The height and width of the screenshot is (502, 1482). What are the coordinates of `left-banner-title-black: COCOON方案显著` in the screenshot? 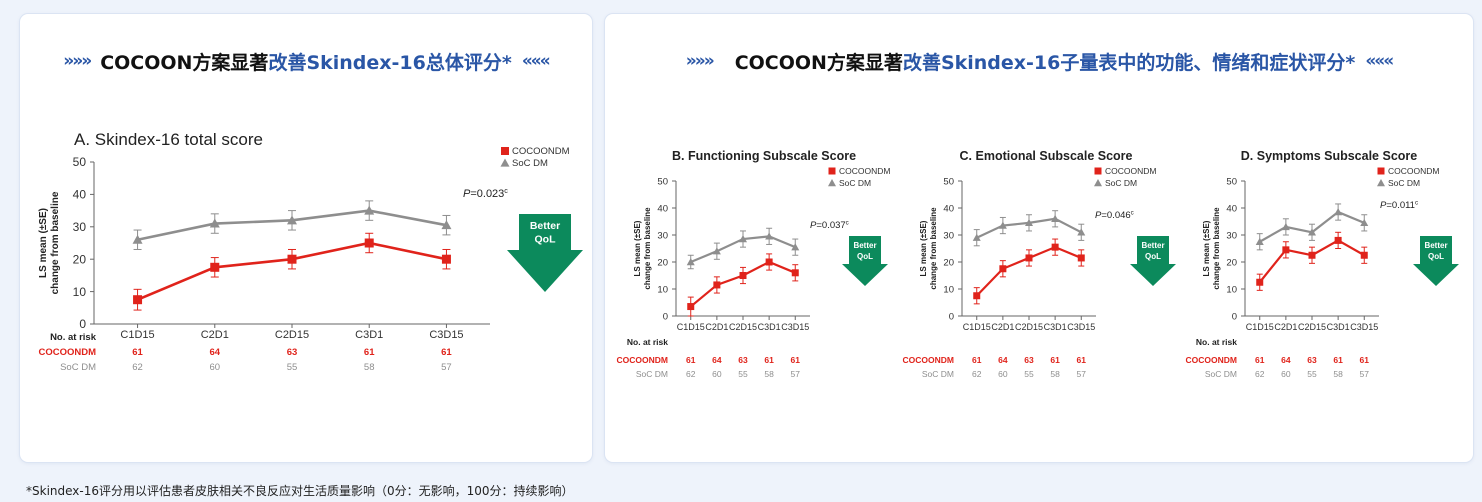 It's located at (184, 62).